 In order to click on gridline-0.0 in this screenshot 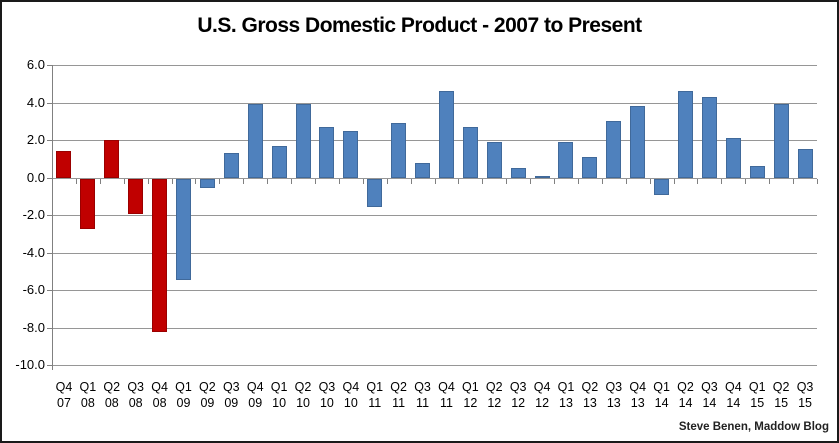, I will do `click(434, 178)`.